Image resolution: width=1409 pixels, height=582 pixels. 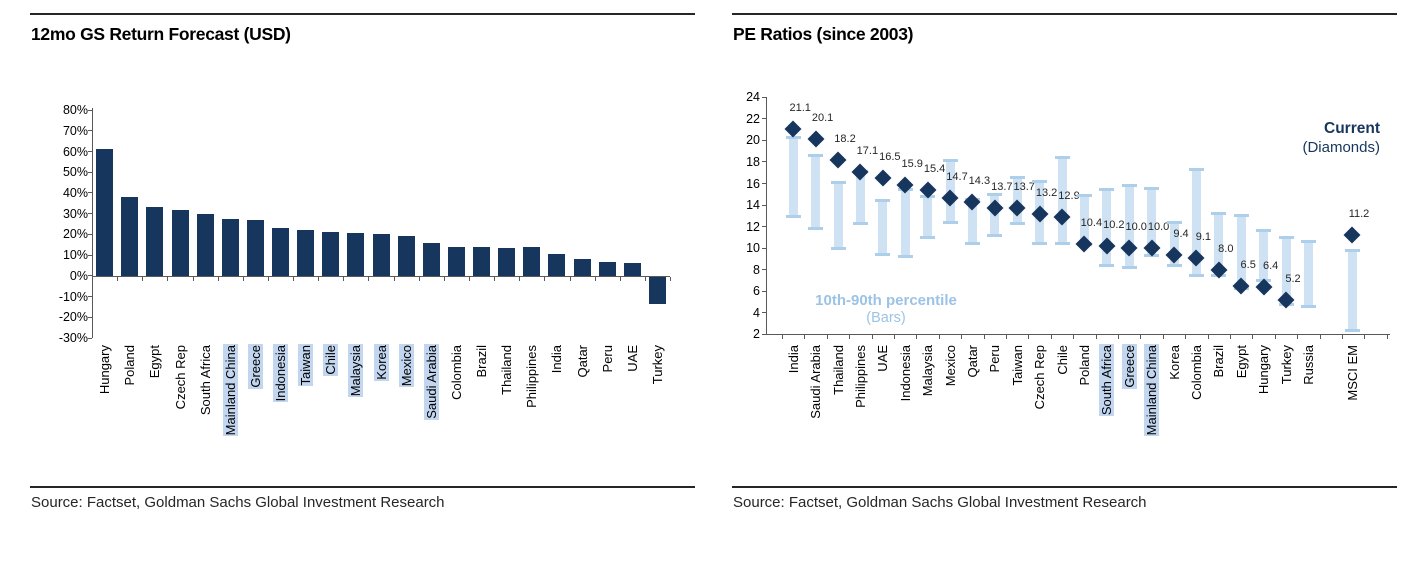 I want to click on value-label: 6.5, so click(x=1248, y=264).